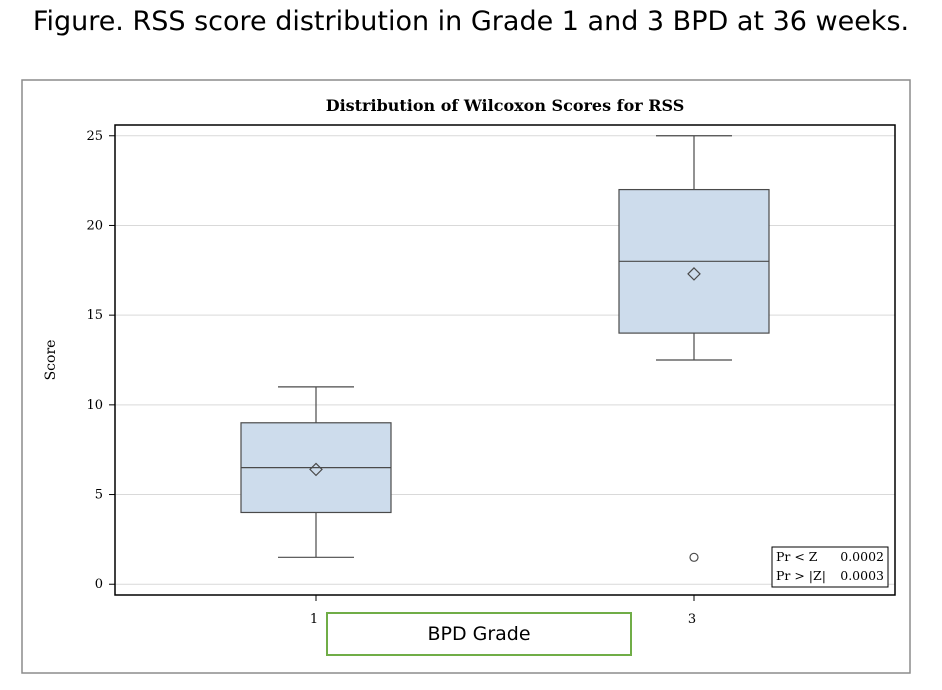 The image size is (942, 690). I want to click on chart-title: Distribution of Wilcoxon Scores for RSS, so click(505, 105).